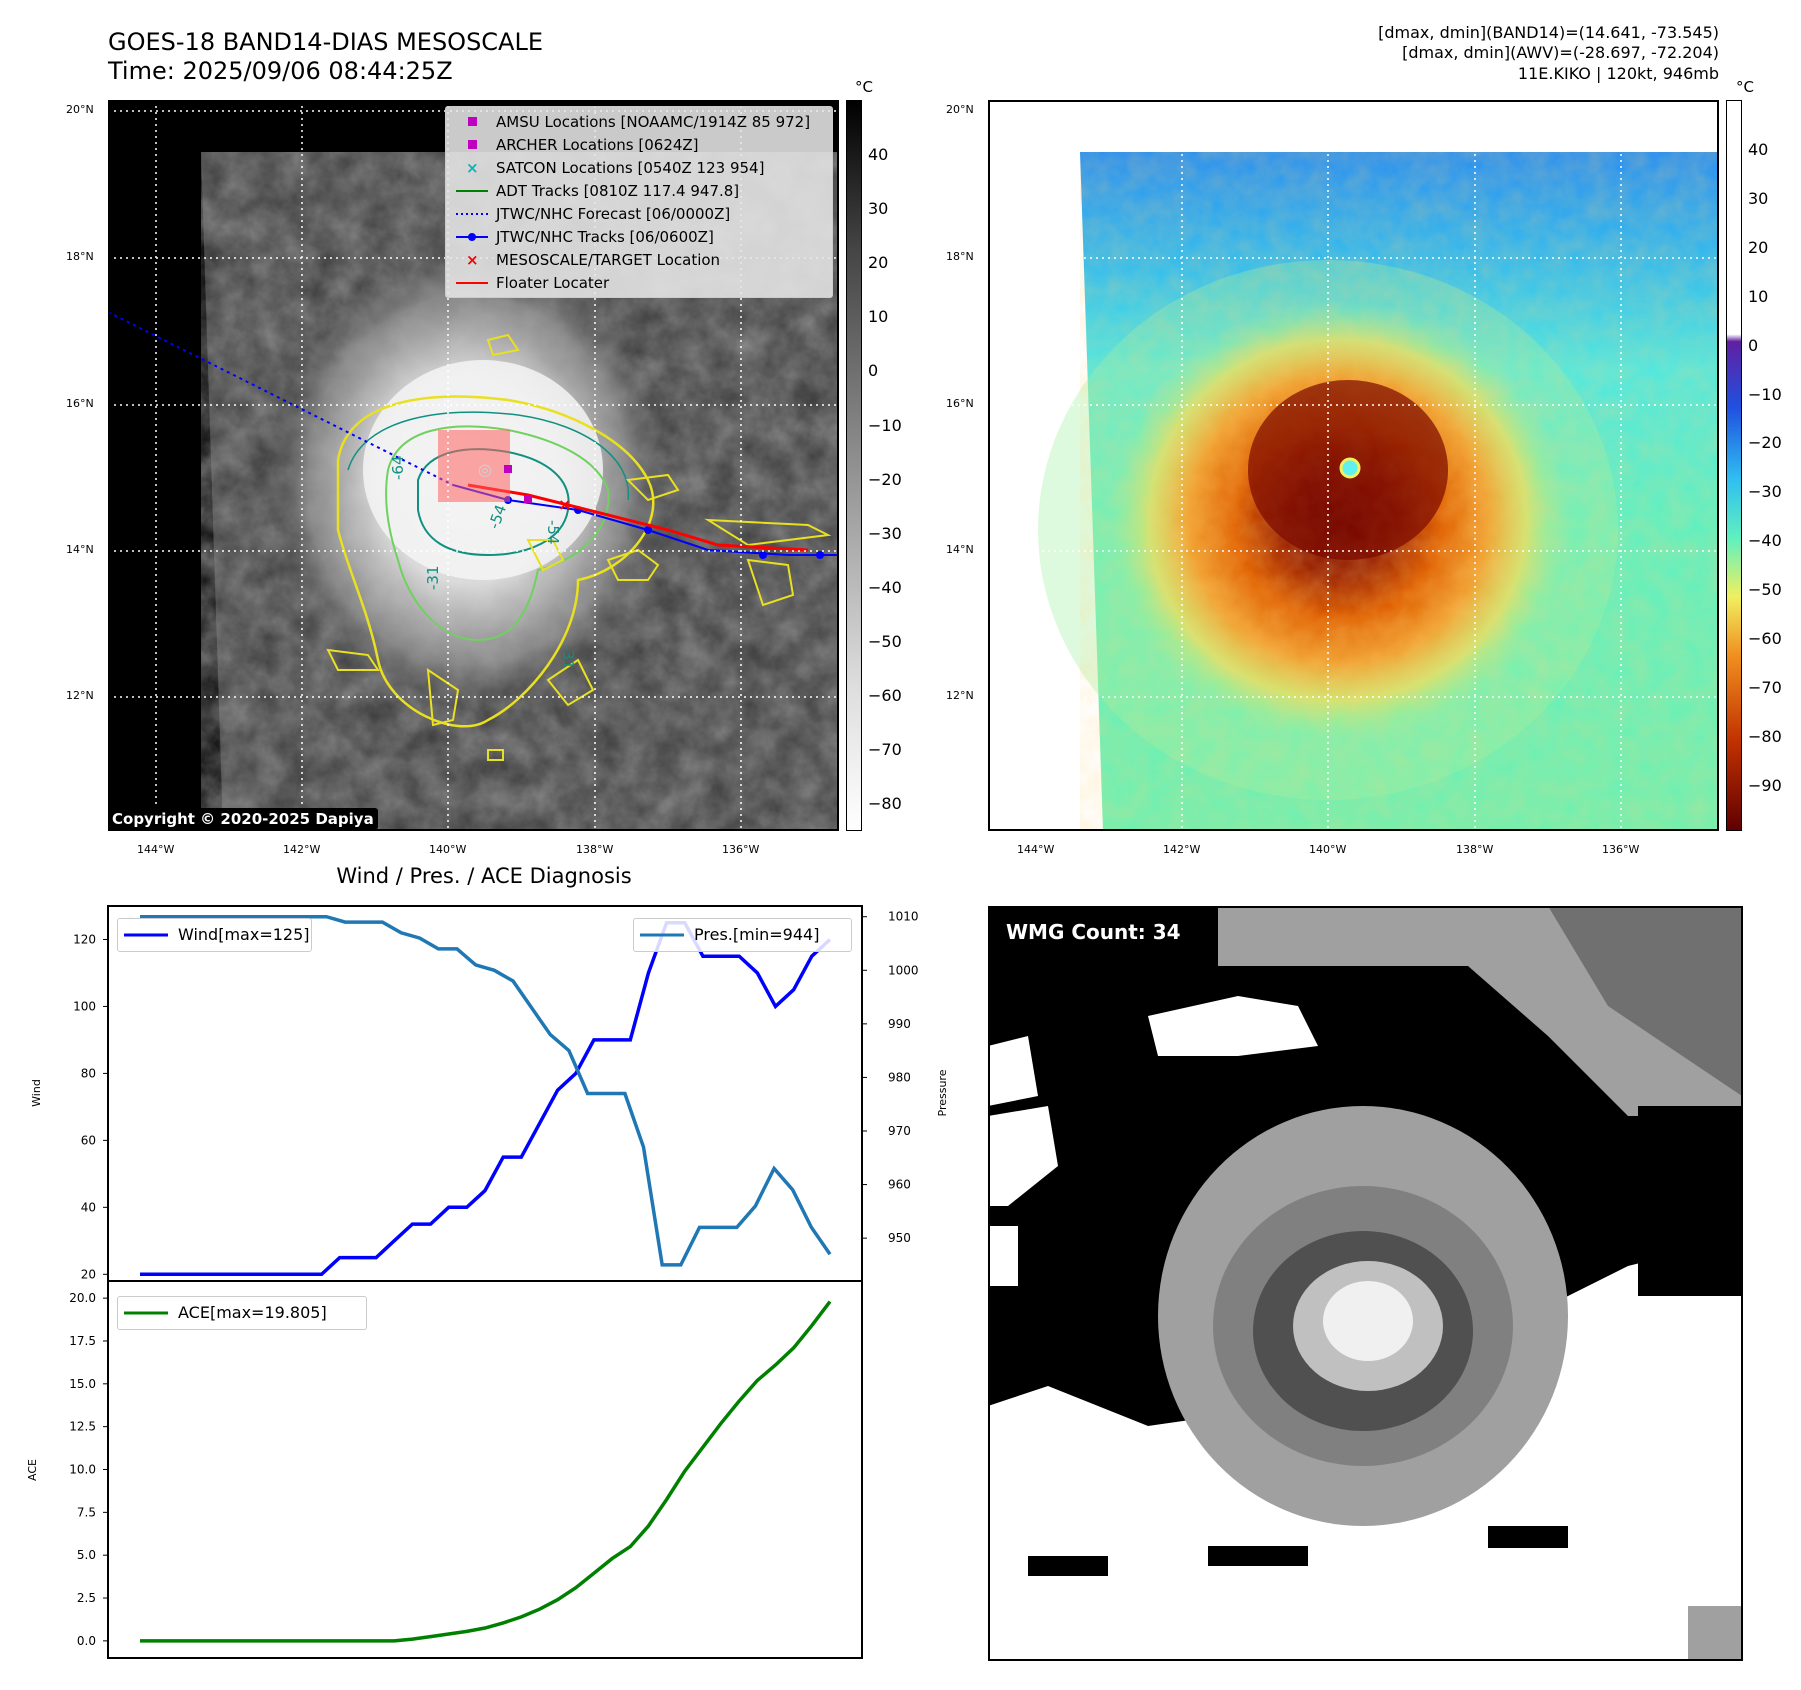  I want to click on pressure-series-line, so click(486, 1090).